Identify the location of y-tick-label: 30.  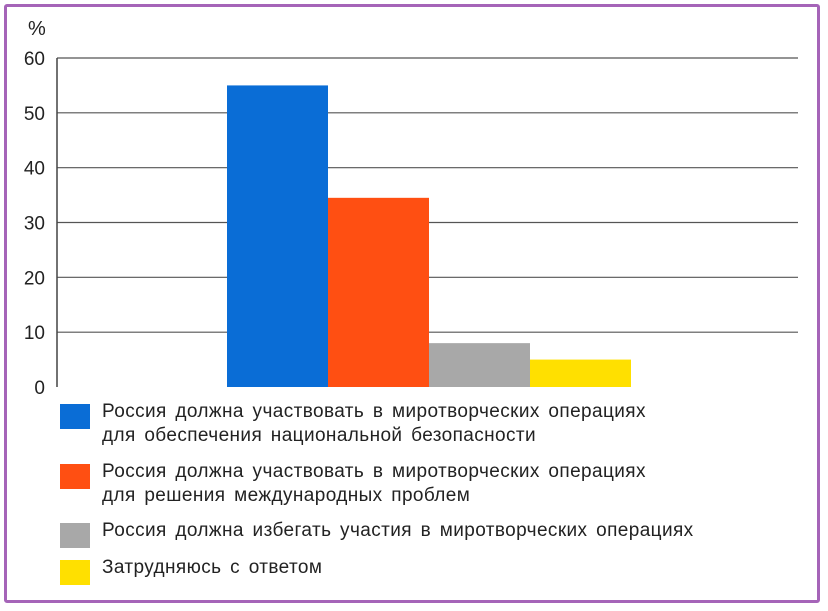
(34, 224).